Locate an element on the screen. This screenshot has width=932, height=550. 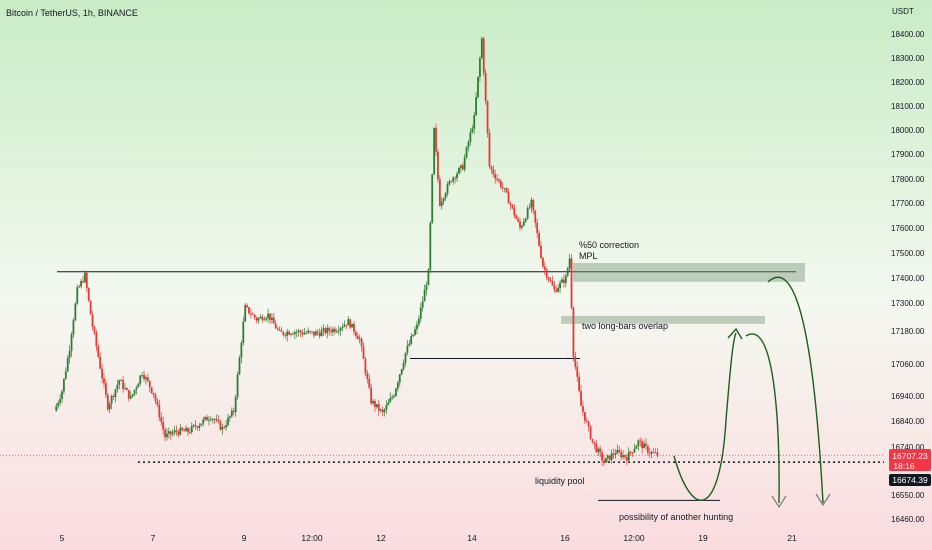
time-axis: 5 7 9 12:00 12 14 16 12:00 19 21 is located at coordinates (428, 538).